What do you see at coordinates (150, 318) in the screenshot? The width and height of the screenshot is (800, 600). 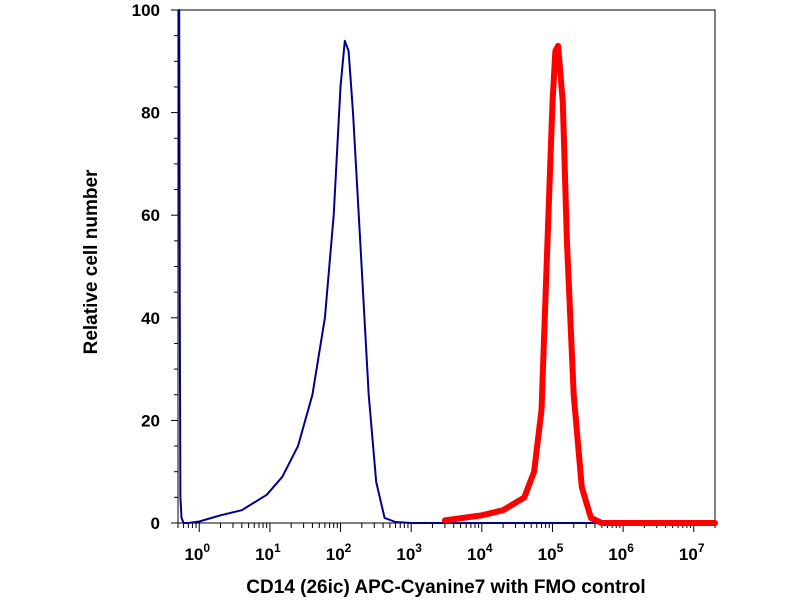 I see `y-tick-label: 40` at bounding box center [150, 318].